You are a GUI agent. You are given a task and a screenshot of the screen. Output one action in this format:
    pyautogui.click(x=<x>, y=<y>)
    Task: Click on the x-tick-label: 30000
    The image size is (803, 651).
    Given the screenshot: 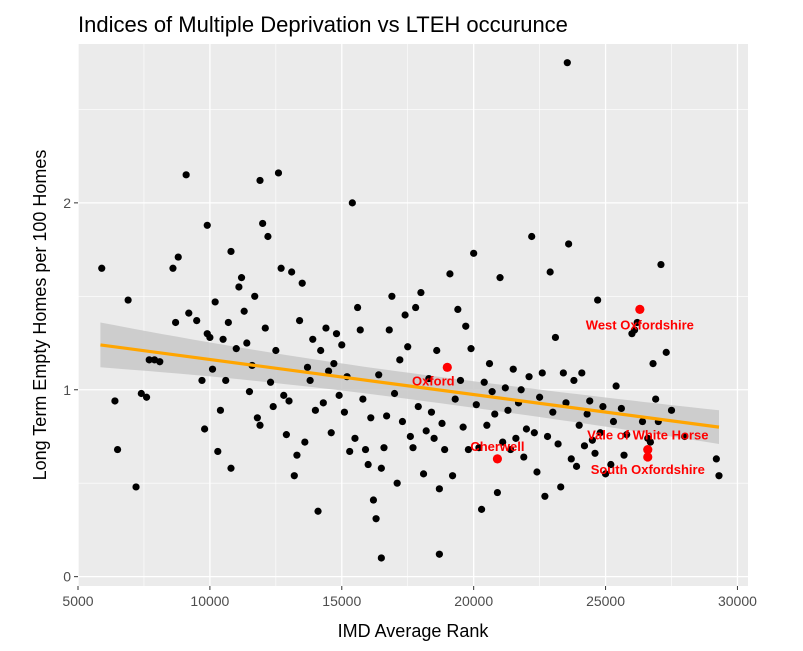 What is the action you would take?
    pyautogui.click(x=737, y=601)
    